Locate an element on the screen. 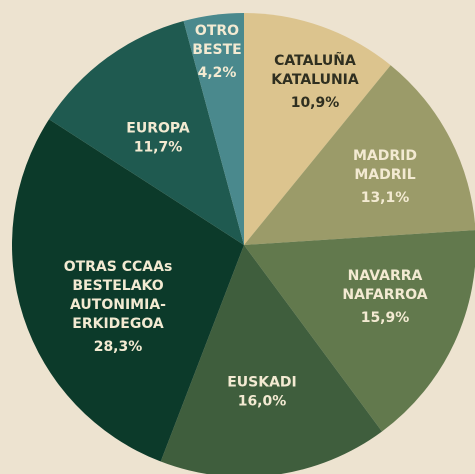 The height and width of the screenshot is (474, 475). slice-label: OTRAS CCAAs is located at coordinates (118, 267).